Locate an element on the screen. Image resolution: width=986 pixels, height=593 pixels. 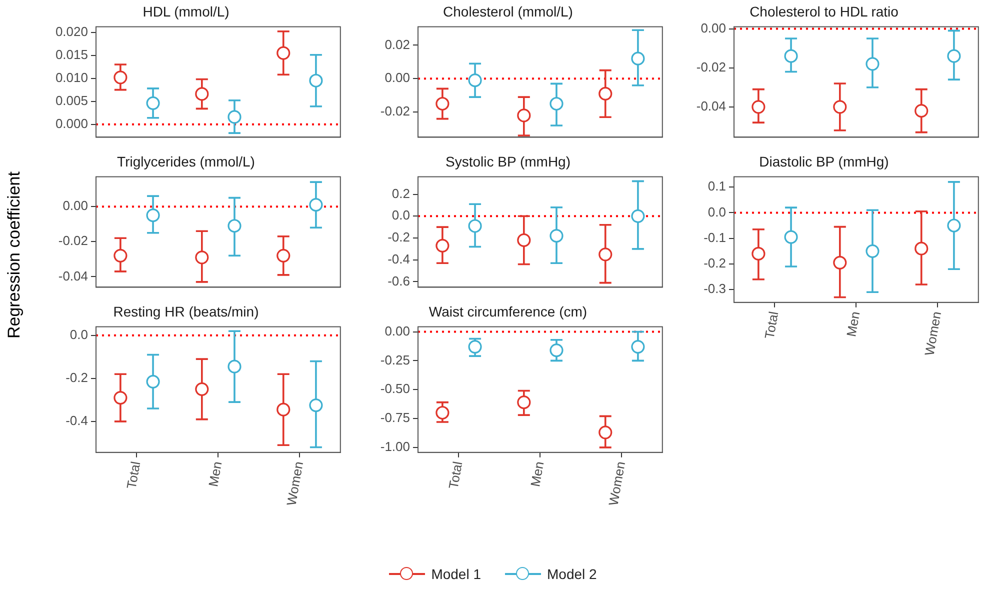
chart-title: Diastolic BP (mmHg) is located at coordinates (824, 161).